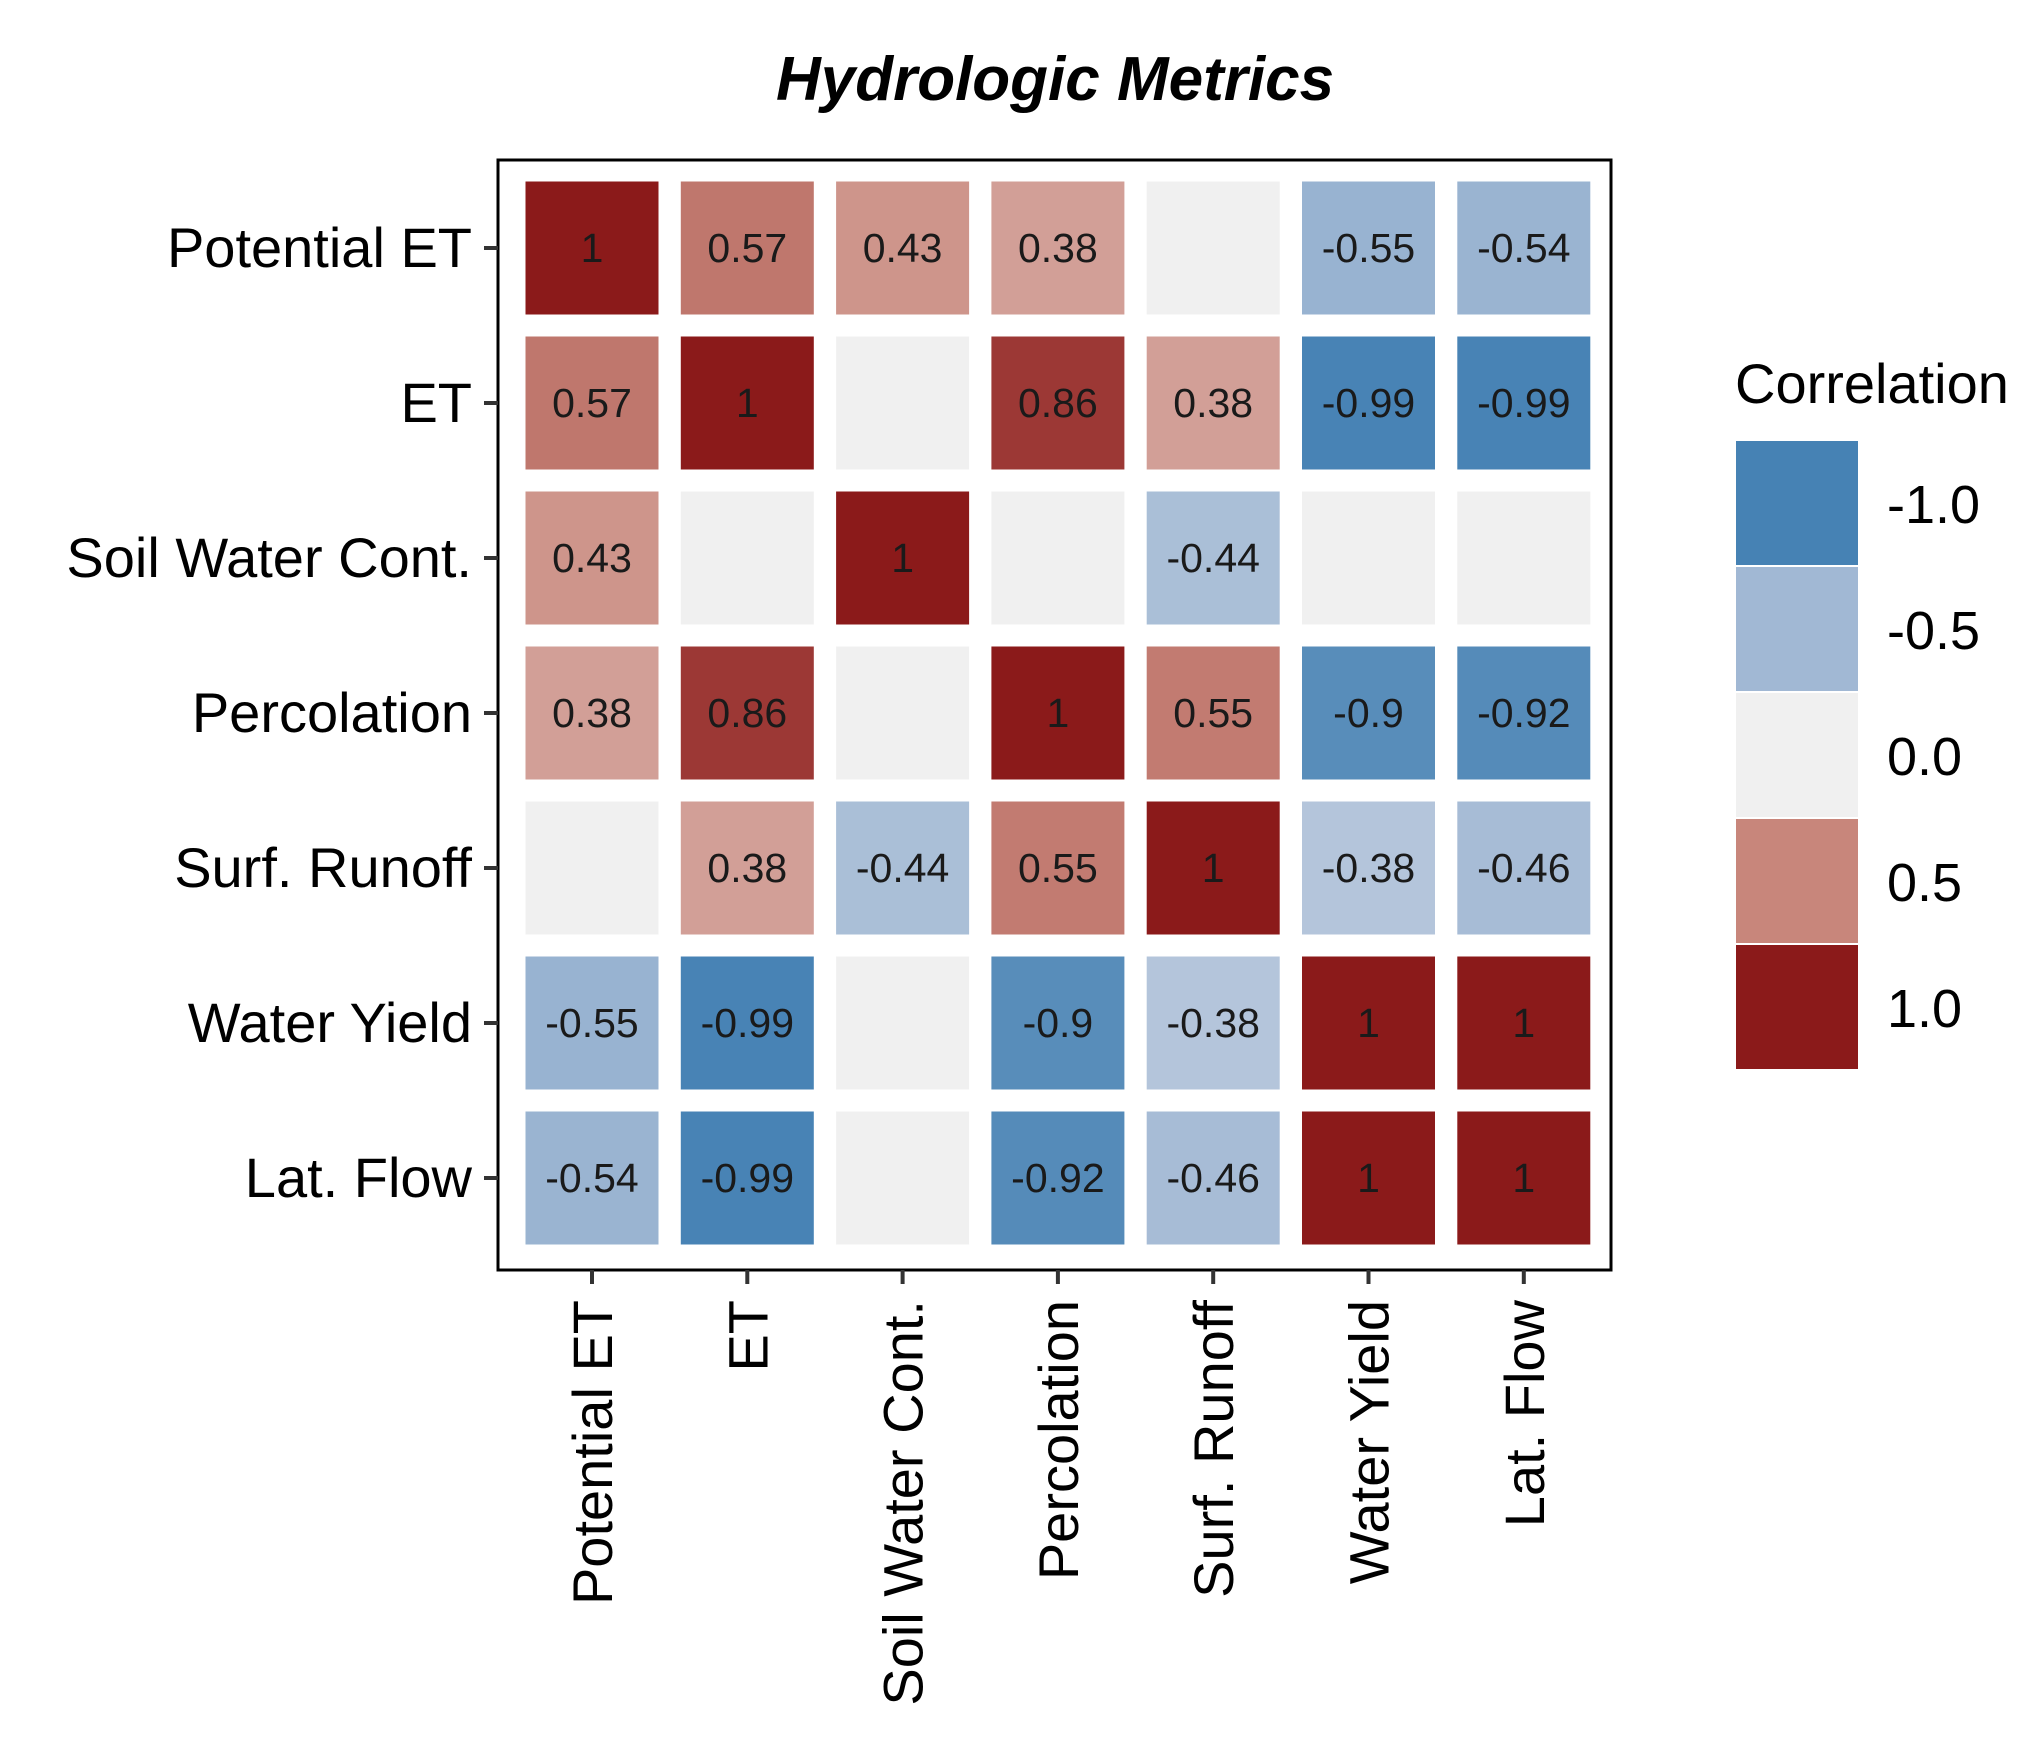 Image resolution: width=2044 pixels, height=1757 pixels. I want to click on x-tick-label: Percolation, so click(1058, 1440).